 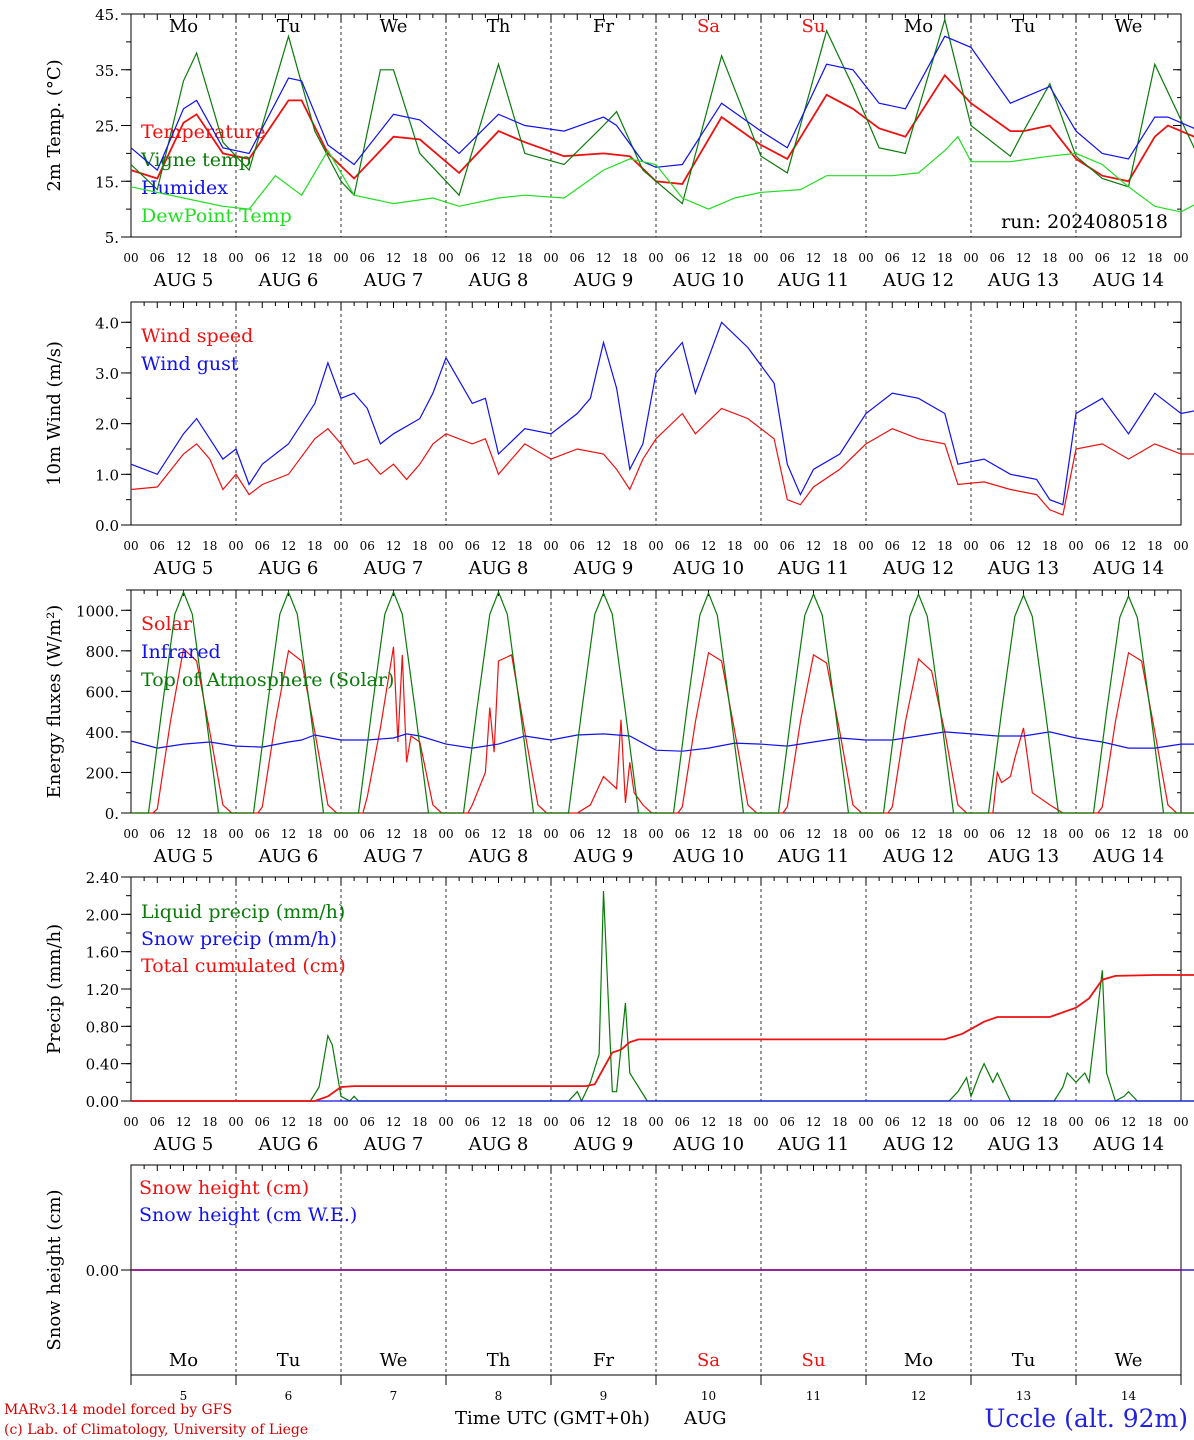 I want to click on x-date-label: AUG 7, so click(x=393, y=280).